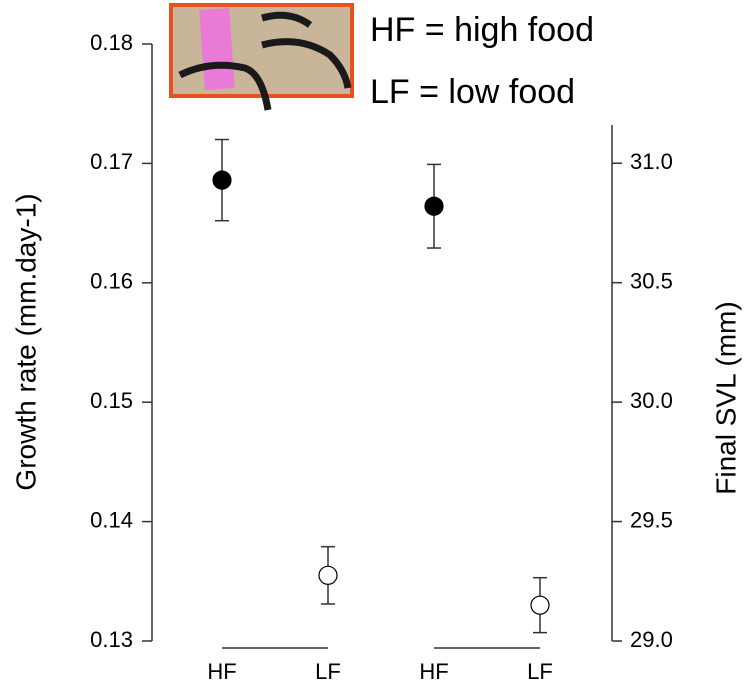 Image resolution: width=746 pixels, height=690 pixels. I want to click on y-tick-label: 0.16, so click(111, 281).